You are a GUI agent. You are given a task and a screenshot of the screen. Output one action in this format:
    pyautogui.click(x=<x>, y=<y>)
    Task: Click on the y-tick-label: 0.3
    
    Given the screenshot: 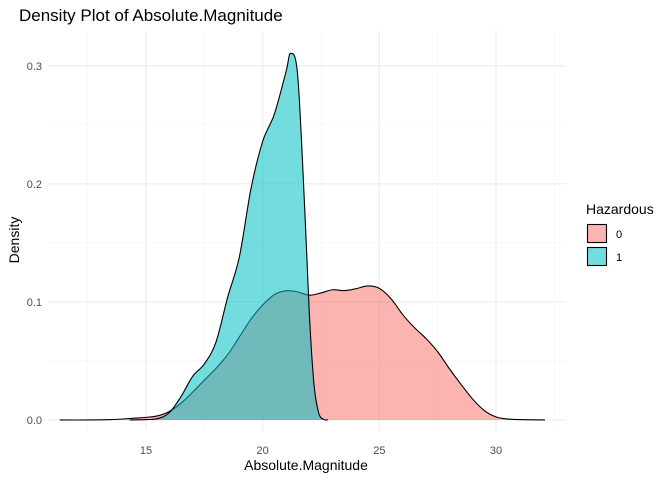 What is the action you would take?
    pyautogui.click(x=34, y=67)
    